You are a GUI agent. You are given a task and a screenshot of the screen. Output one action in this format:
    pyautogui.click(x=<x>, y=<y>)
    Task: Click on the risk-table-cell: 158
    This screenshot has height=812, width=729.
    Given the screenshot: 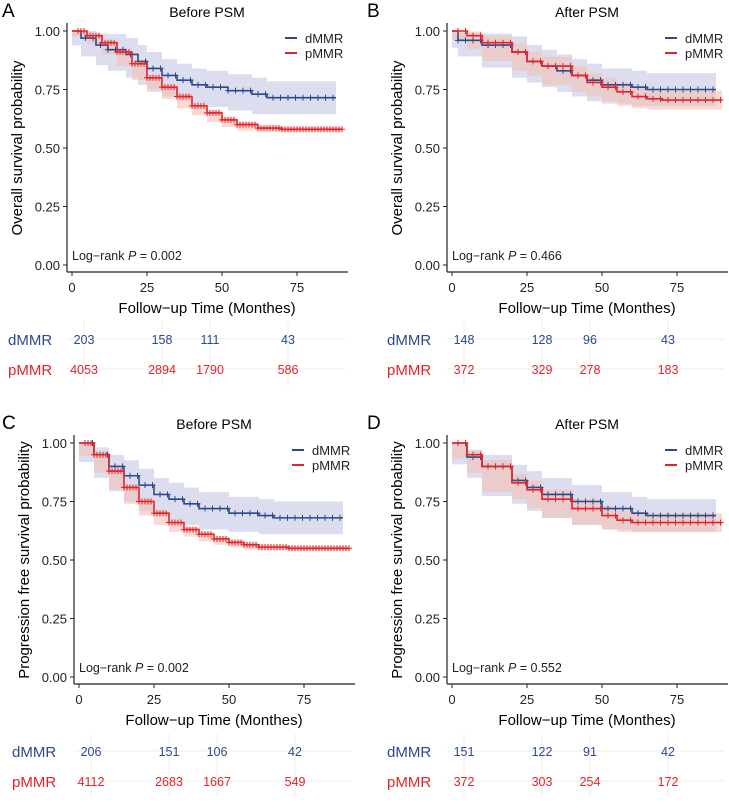 What is the action you would take?
    pyautogui.click(x=162, y=340)
    